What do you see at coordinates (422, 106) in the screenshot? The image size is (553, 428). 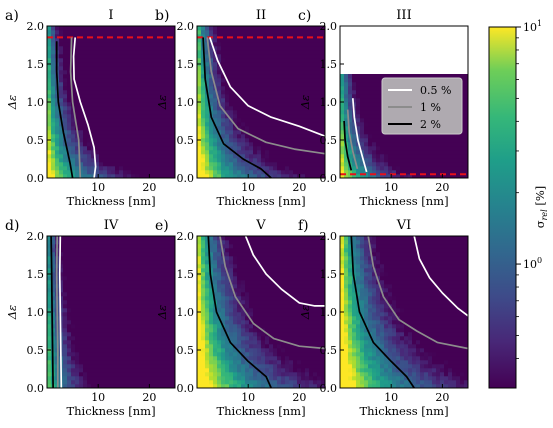 I see `legend: 0.5 %1 %2 %` at bounding box center [422, 106].